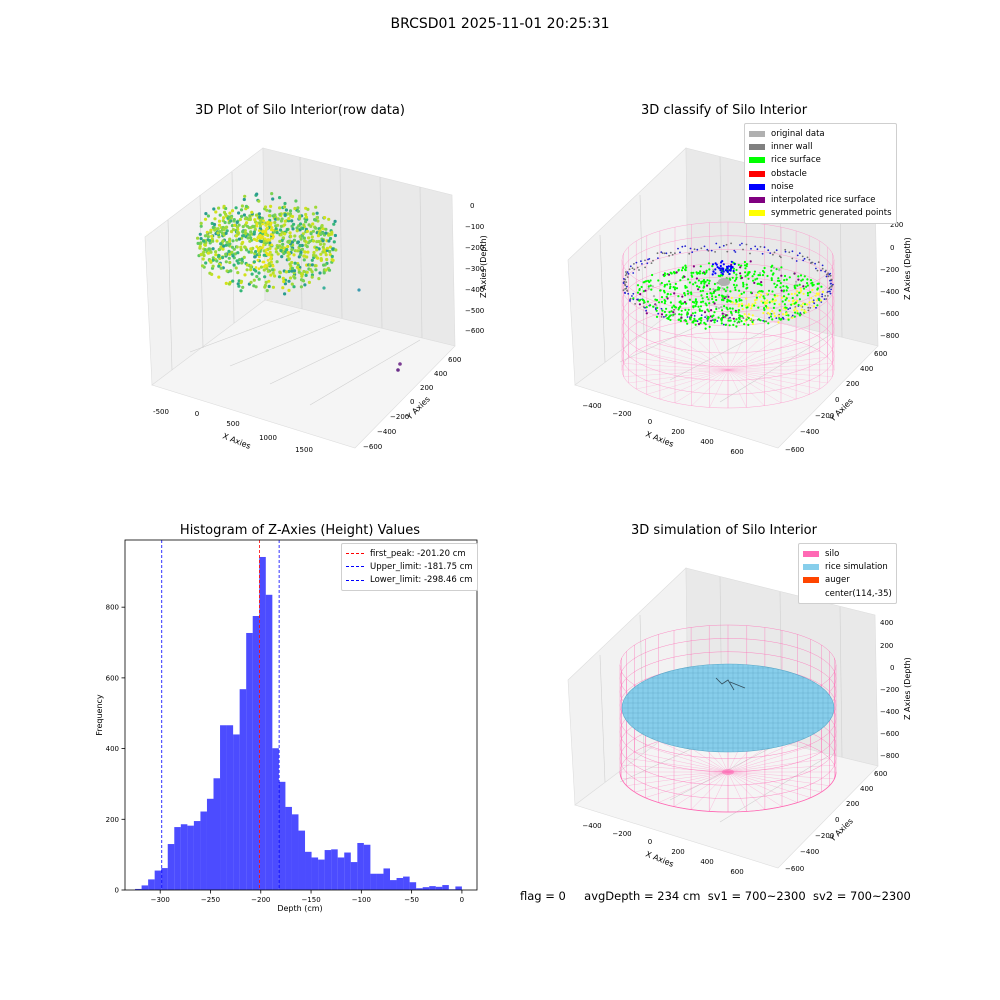 Image resolution: width=1000 pixels, height=1000 pixels. I want to click on legend-label: noise, so click(782, 186).